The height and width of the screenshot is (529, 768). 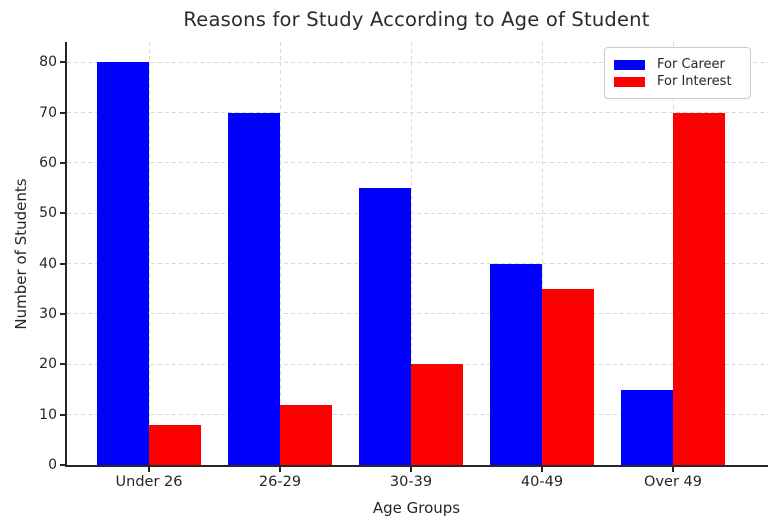 What do you see at coordinates (542, 482) in the screenshot?
I see `x-tick-label-40-49: 40-49` at bounding box center [542, 482].